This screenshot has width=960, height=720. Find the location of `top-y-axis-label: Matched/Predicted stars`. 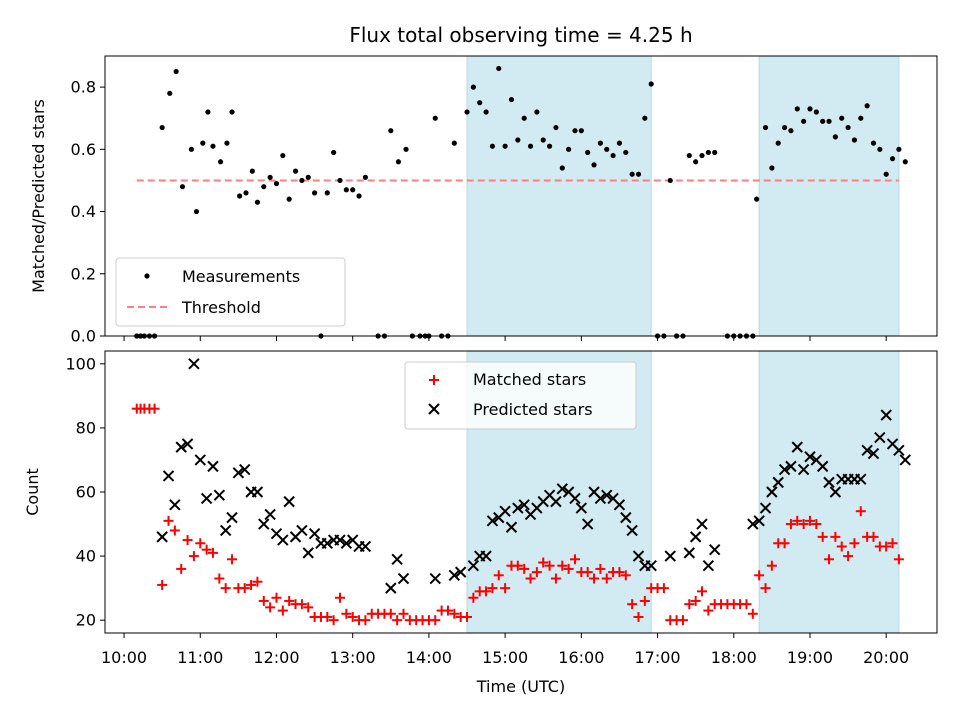

top-y-axis-label: Matched/Predicted stars is located at coordinates (38, 196).